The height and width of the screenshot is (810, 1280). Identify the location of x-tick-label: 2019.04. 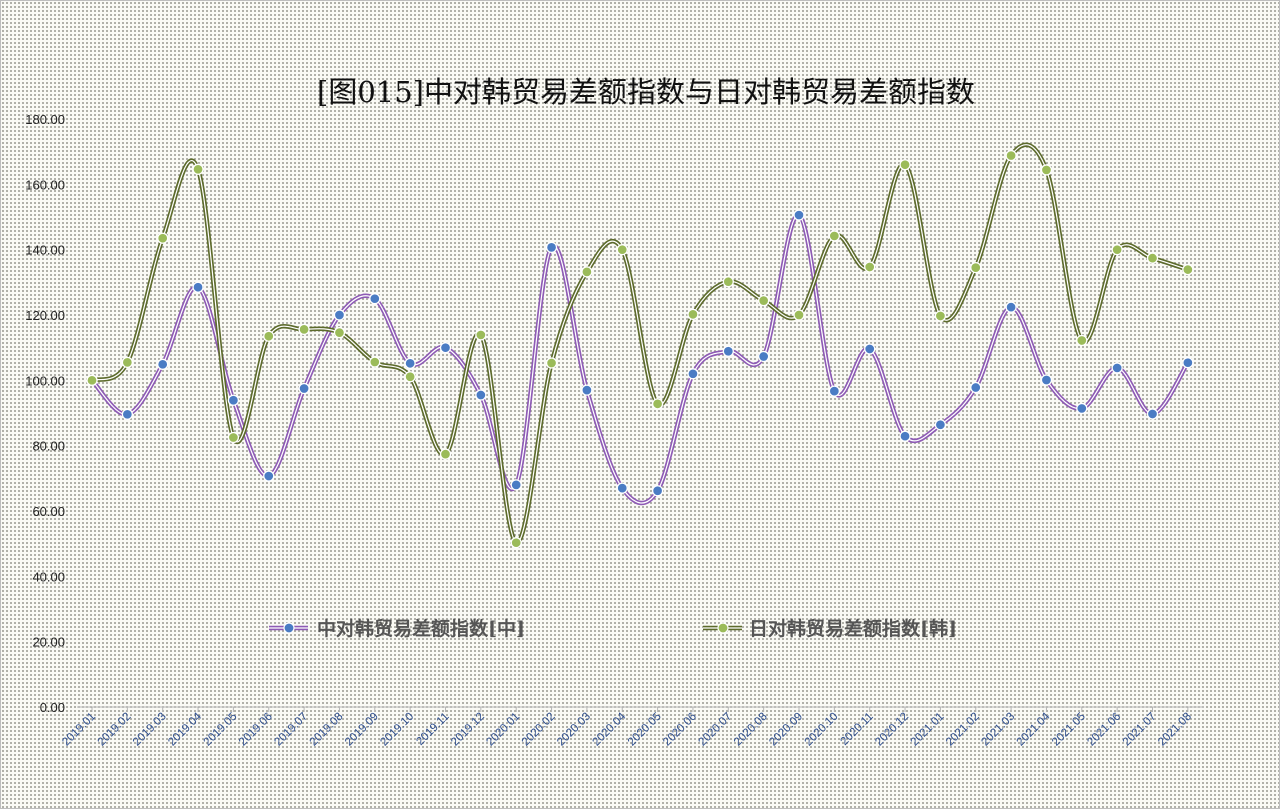
(185, 729).